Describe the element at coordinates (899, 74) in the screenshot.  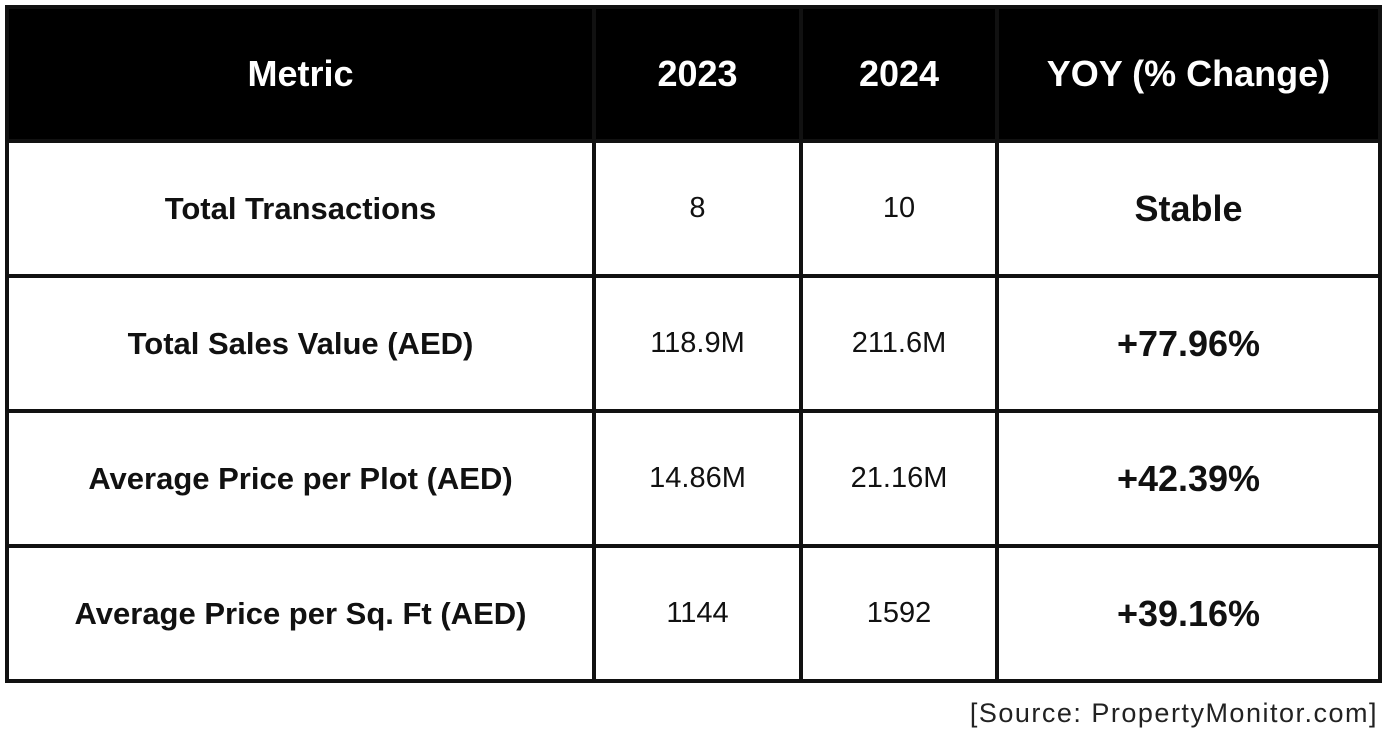
I see `header-cell: 2024` at that location.